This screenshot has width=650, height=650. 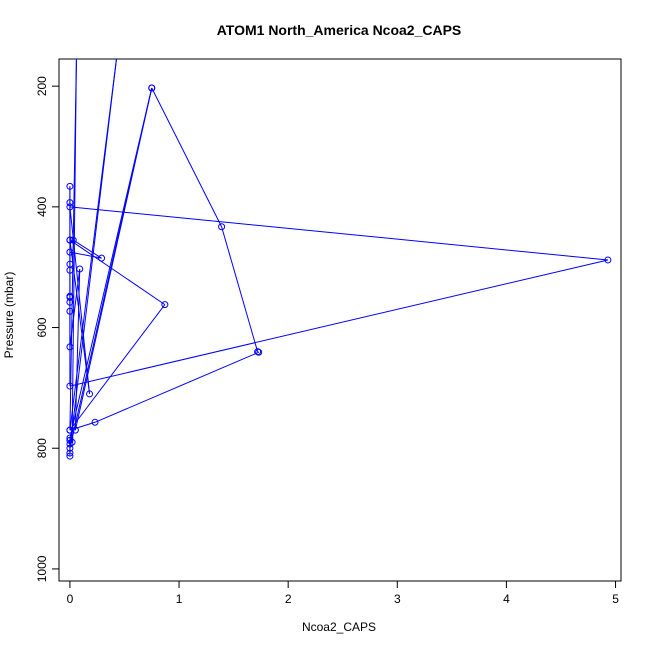 I want to click on x-tick-label: 3, so click(x=397, y=599).